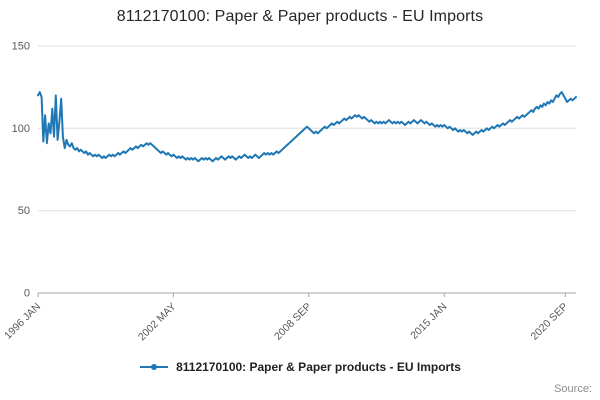 This screenshot has height=400, width=600. Describe the element at coordinates (428, 321) in the screenshot. I see `x-tick-label: 2015 JAN` at that location.